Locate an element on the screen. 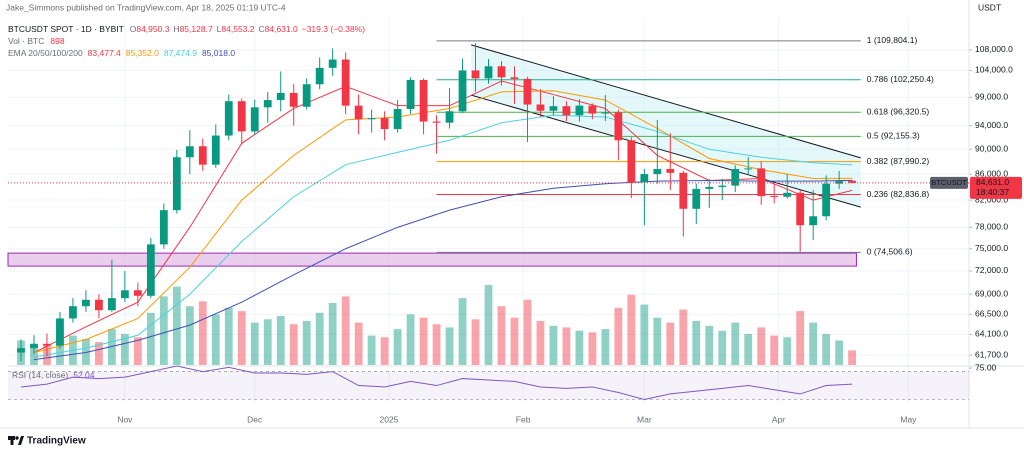  ohlc-value: 85,128.7 is located at coordinates (196, 29).